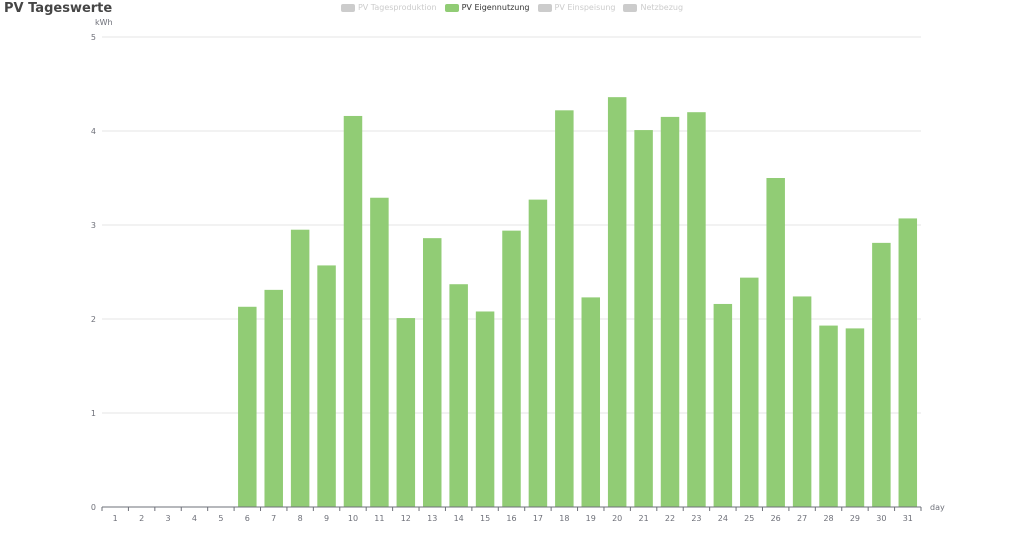 Image resolution: width=1024 pixels, height=551 pixels. Describe the element at coordinates (93, 225) in the screenshot. I see `y-tick-label: 3` at that location.